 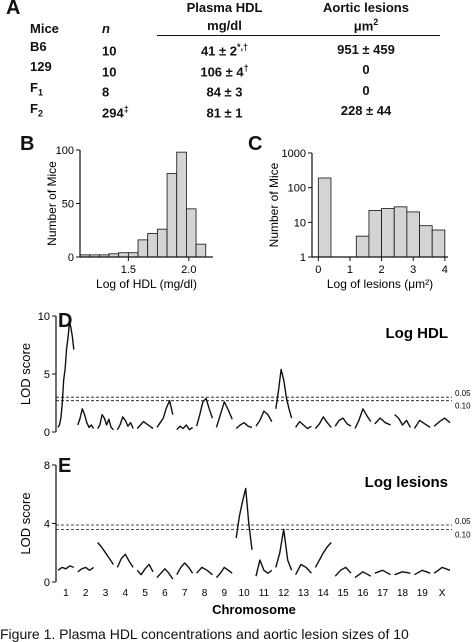 What do you see at coordinates (294, 154) in the screenshot?
I see `y-tick-label: 1000` at bounding box center [294, 154].